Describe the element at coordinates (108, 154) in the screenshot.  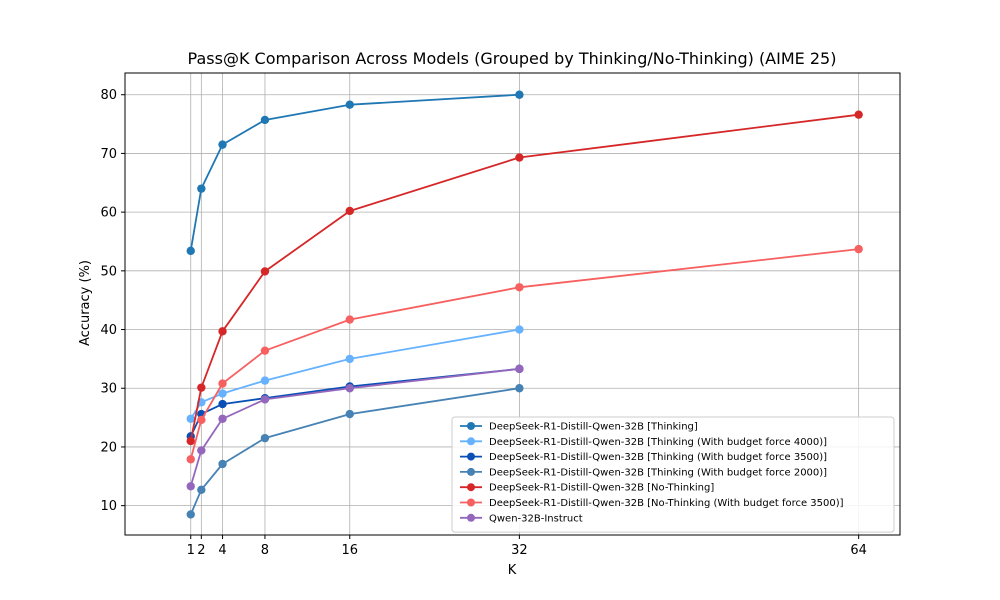
I see `y-tick-label: 70` at that location.